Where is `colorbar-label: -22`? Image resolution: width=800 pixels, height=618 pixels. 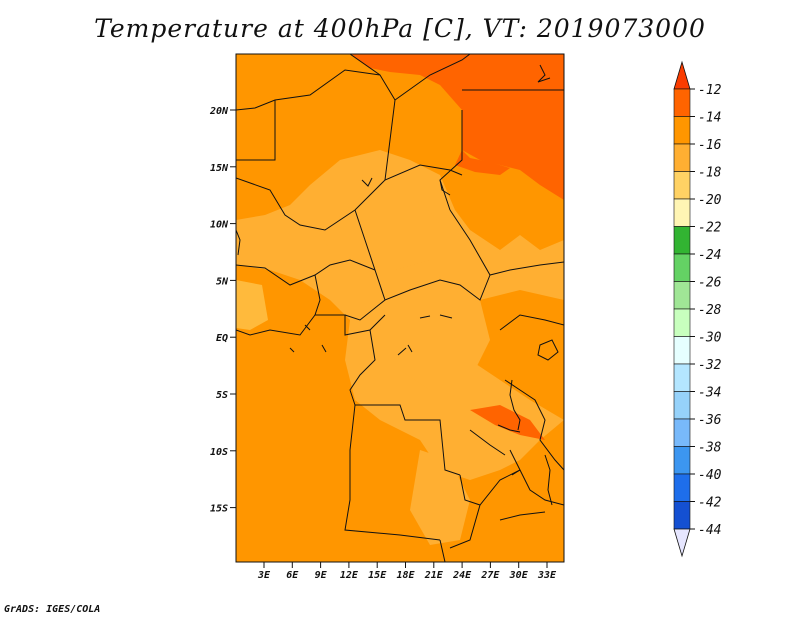
colorbar-label: -22 is located at coordinates (710, 228).